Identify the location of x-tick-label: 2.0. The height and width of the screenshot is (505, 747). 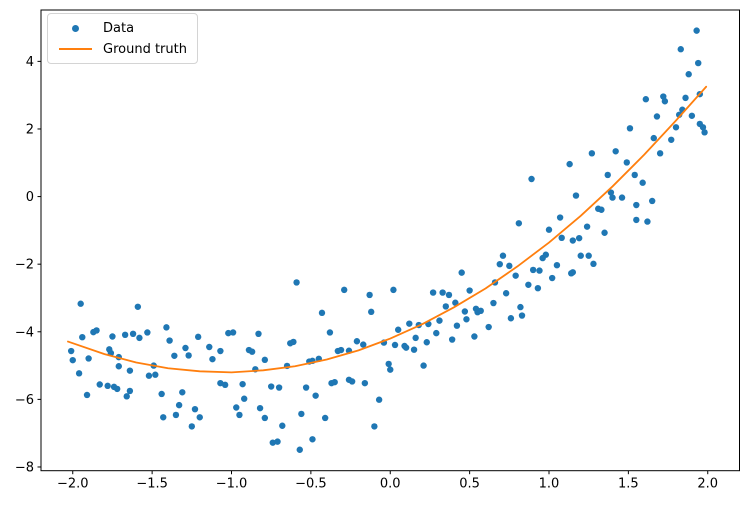
(707, 484).